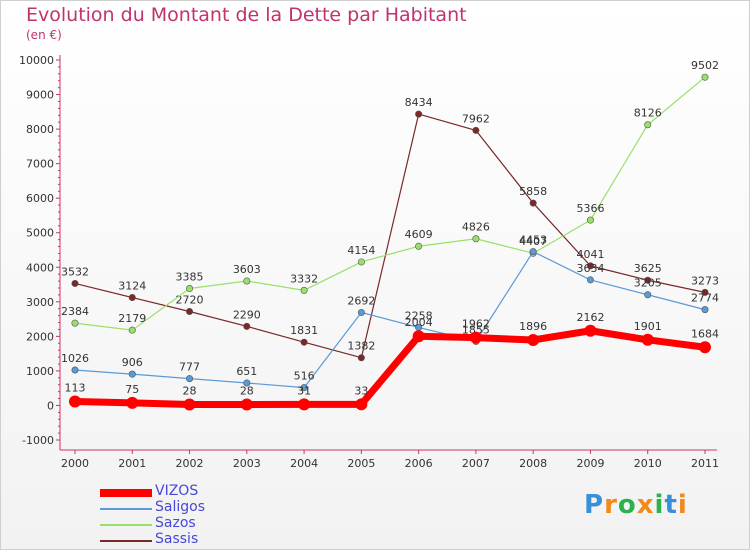 The image size is (750, 550). Describe the element at coordinates (75, 311) in the screenshot. I see `data-label-sazos-2000: 2384` at that location.